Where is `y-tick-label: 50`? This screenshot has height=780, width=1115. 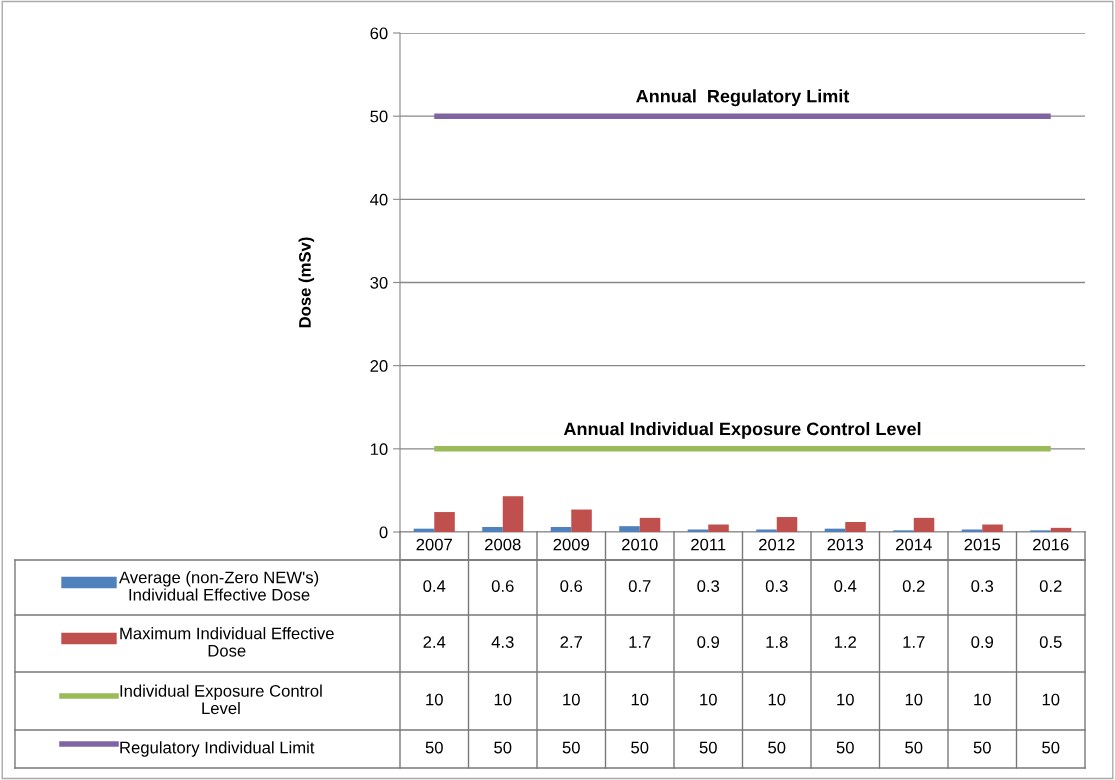
y-tick-label: 50 is located at coordinates (379, 116).